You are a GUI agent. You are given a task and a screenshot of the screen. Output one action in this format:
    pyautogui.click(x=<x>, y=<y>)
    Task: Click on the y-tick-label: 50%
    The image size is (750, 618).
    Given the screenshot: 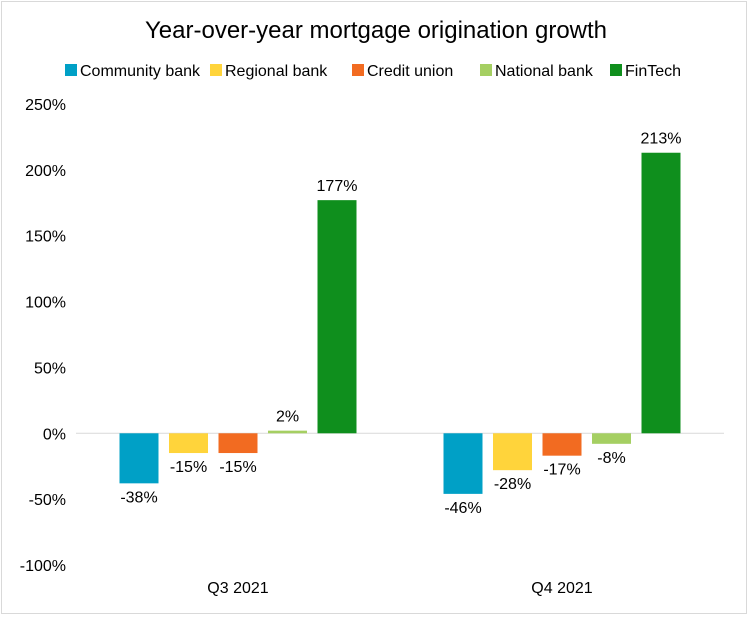 What is the action you would take?
    pyautogui.click(x=50, y=368)
    